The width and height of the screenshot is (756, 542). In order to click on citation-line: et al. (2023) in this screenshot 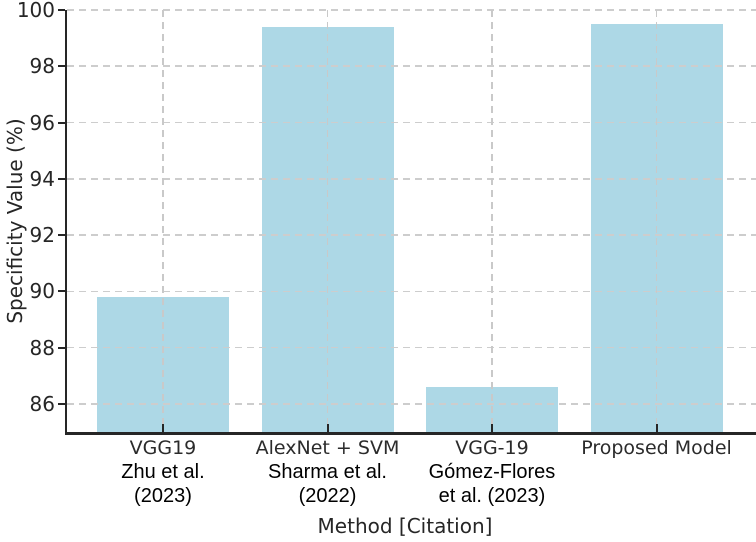, I will do `click(492, 496)`.